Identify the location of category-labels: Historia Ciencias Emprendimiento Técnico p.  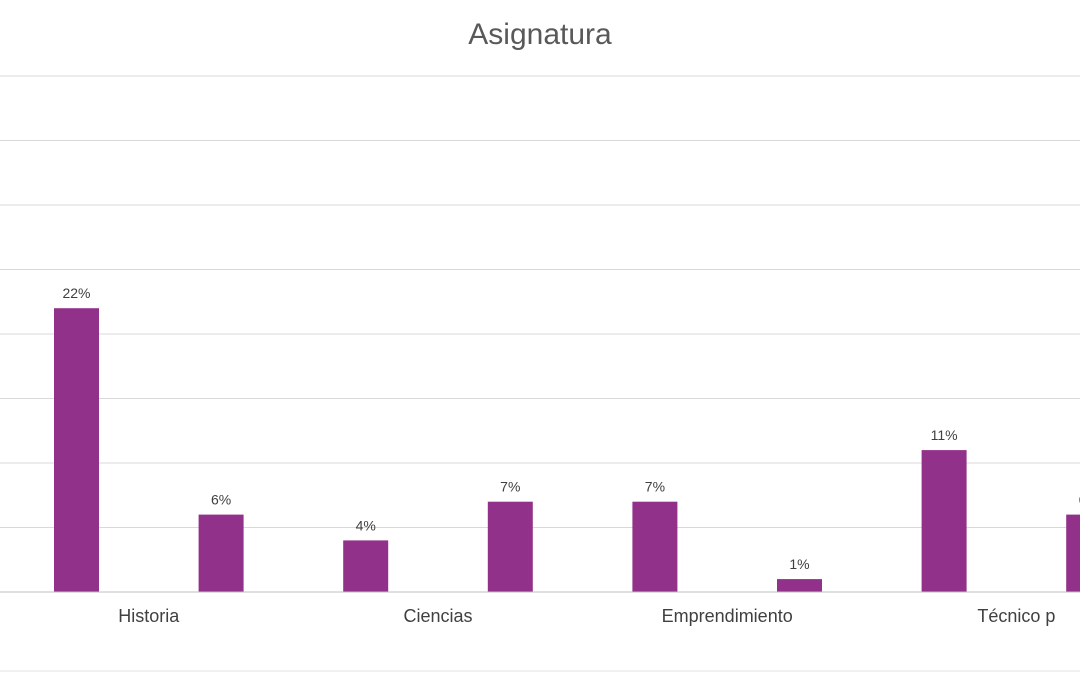
(586, 616).